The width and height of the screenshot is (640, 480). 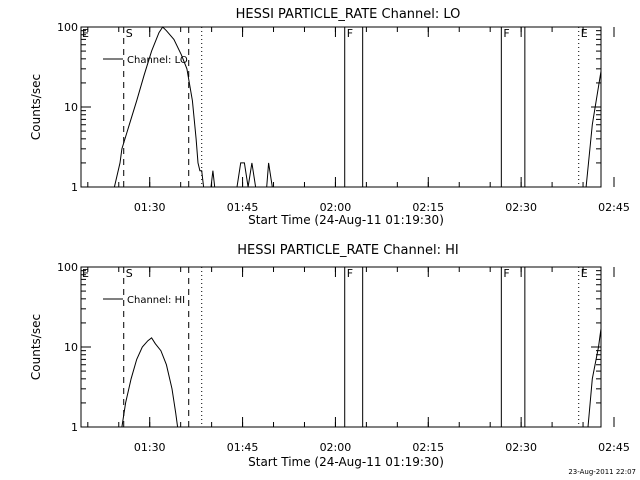 What do you see at coordinates (428, 447) in the screenshot?
I see `x-tick-label-hi-3: 02:15` at bounding box center [428, 447].